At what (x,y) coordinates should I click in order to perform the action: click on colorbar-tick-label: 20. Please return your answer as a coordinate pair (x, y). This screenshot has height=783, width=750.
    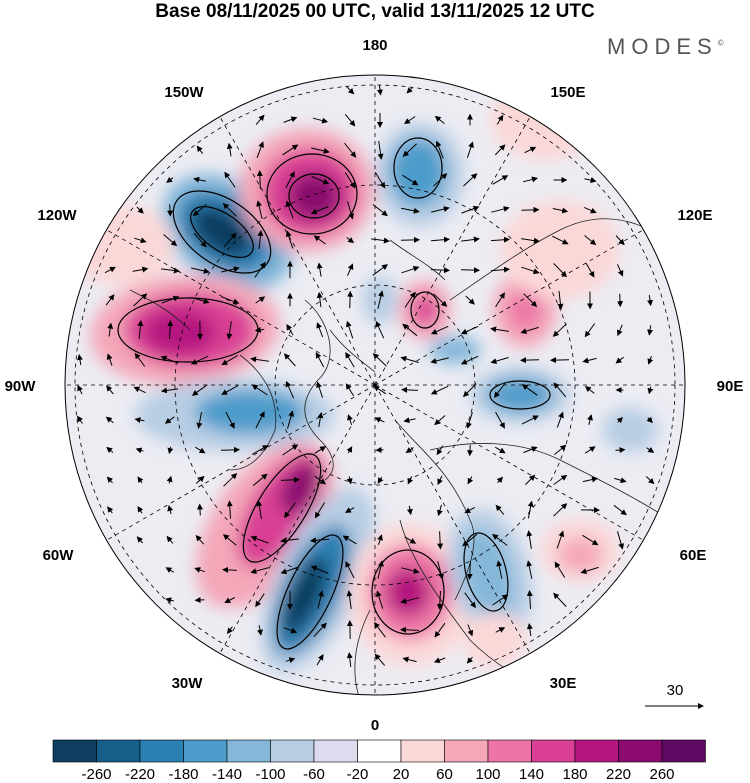
    Looking at the image, I should click on (401, 774).